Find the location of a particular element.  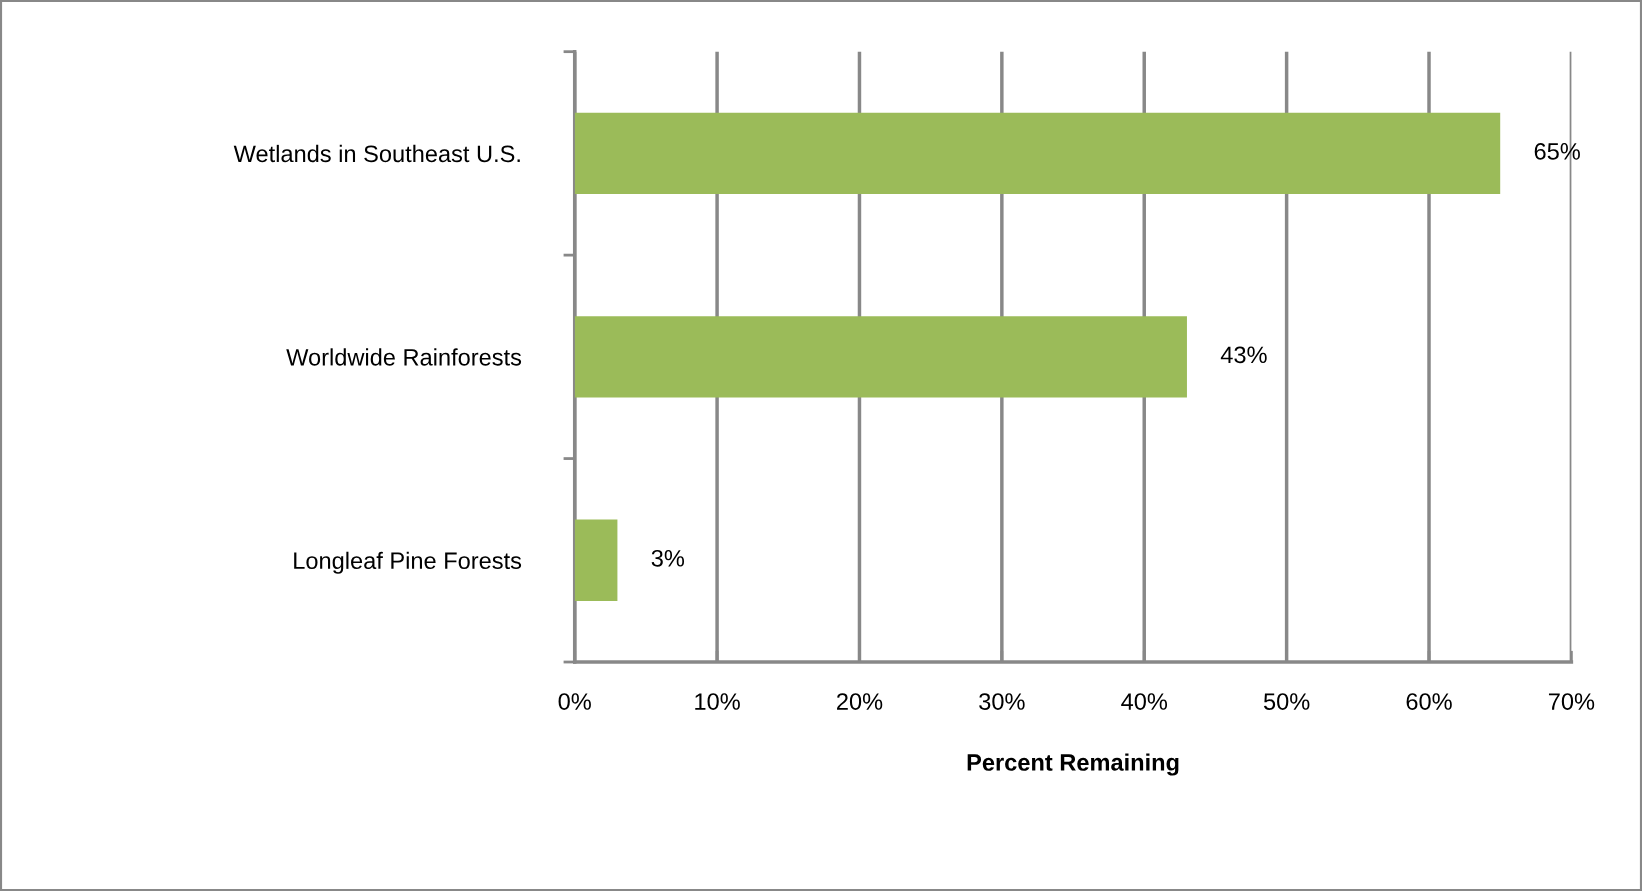

x-tick-label: 10% is located at coordinates (717, 701).